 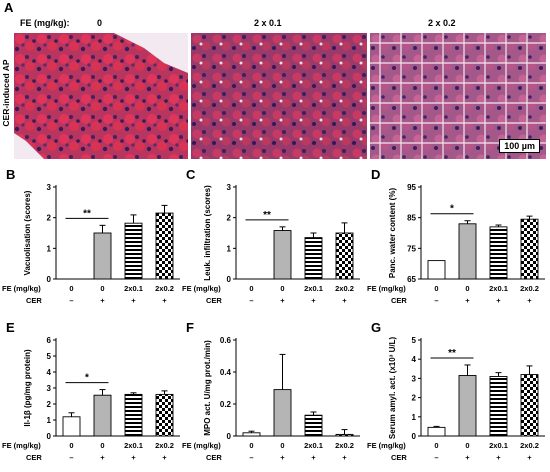 I want to click on row-label: CER-induced AP, so click(x=6, y=93).